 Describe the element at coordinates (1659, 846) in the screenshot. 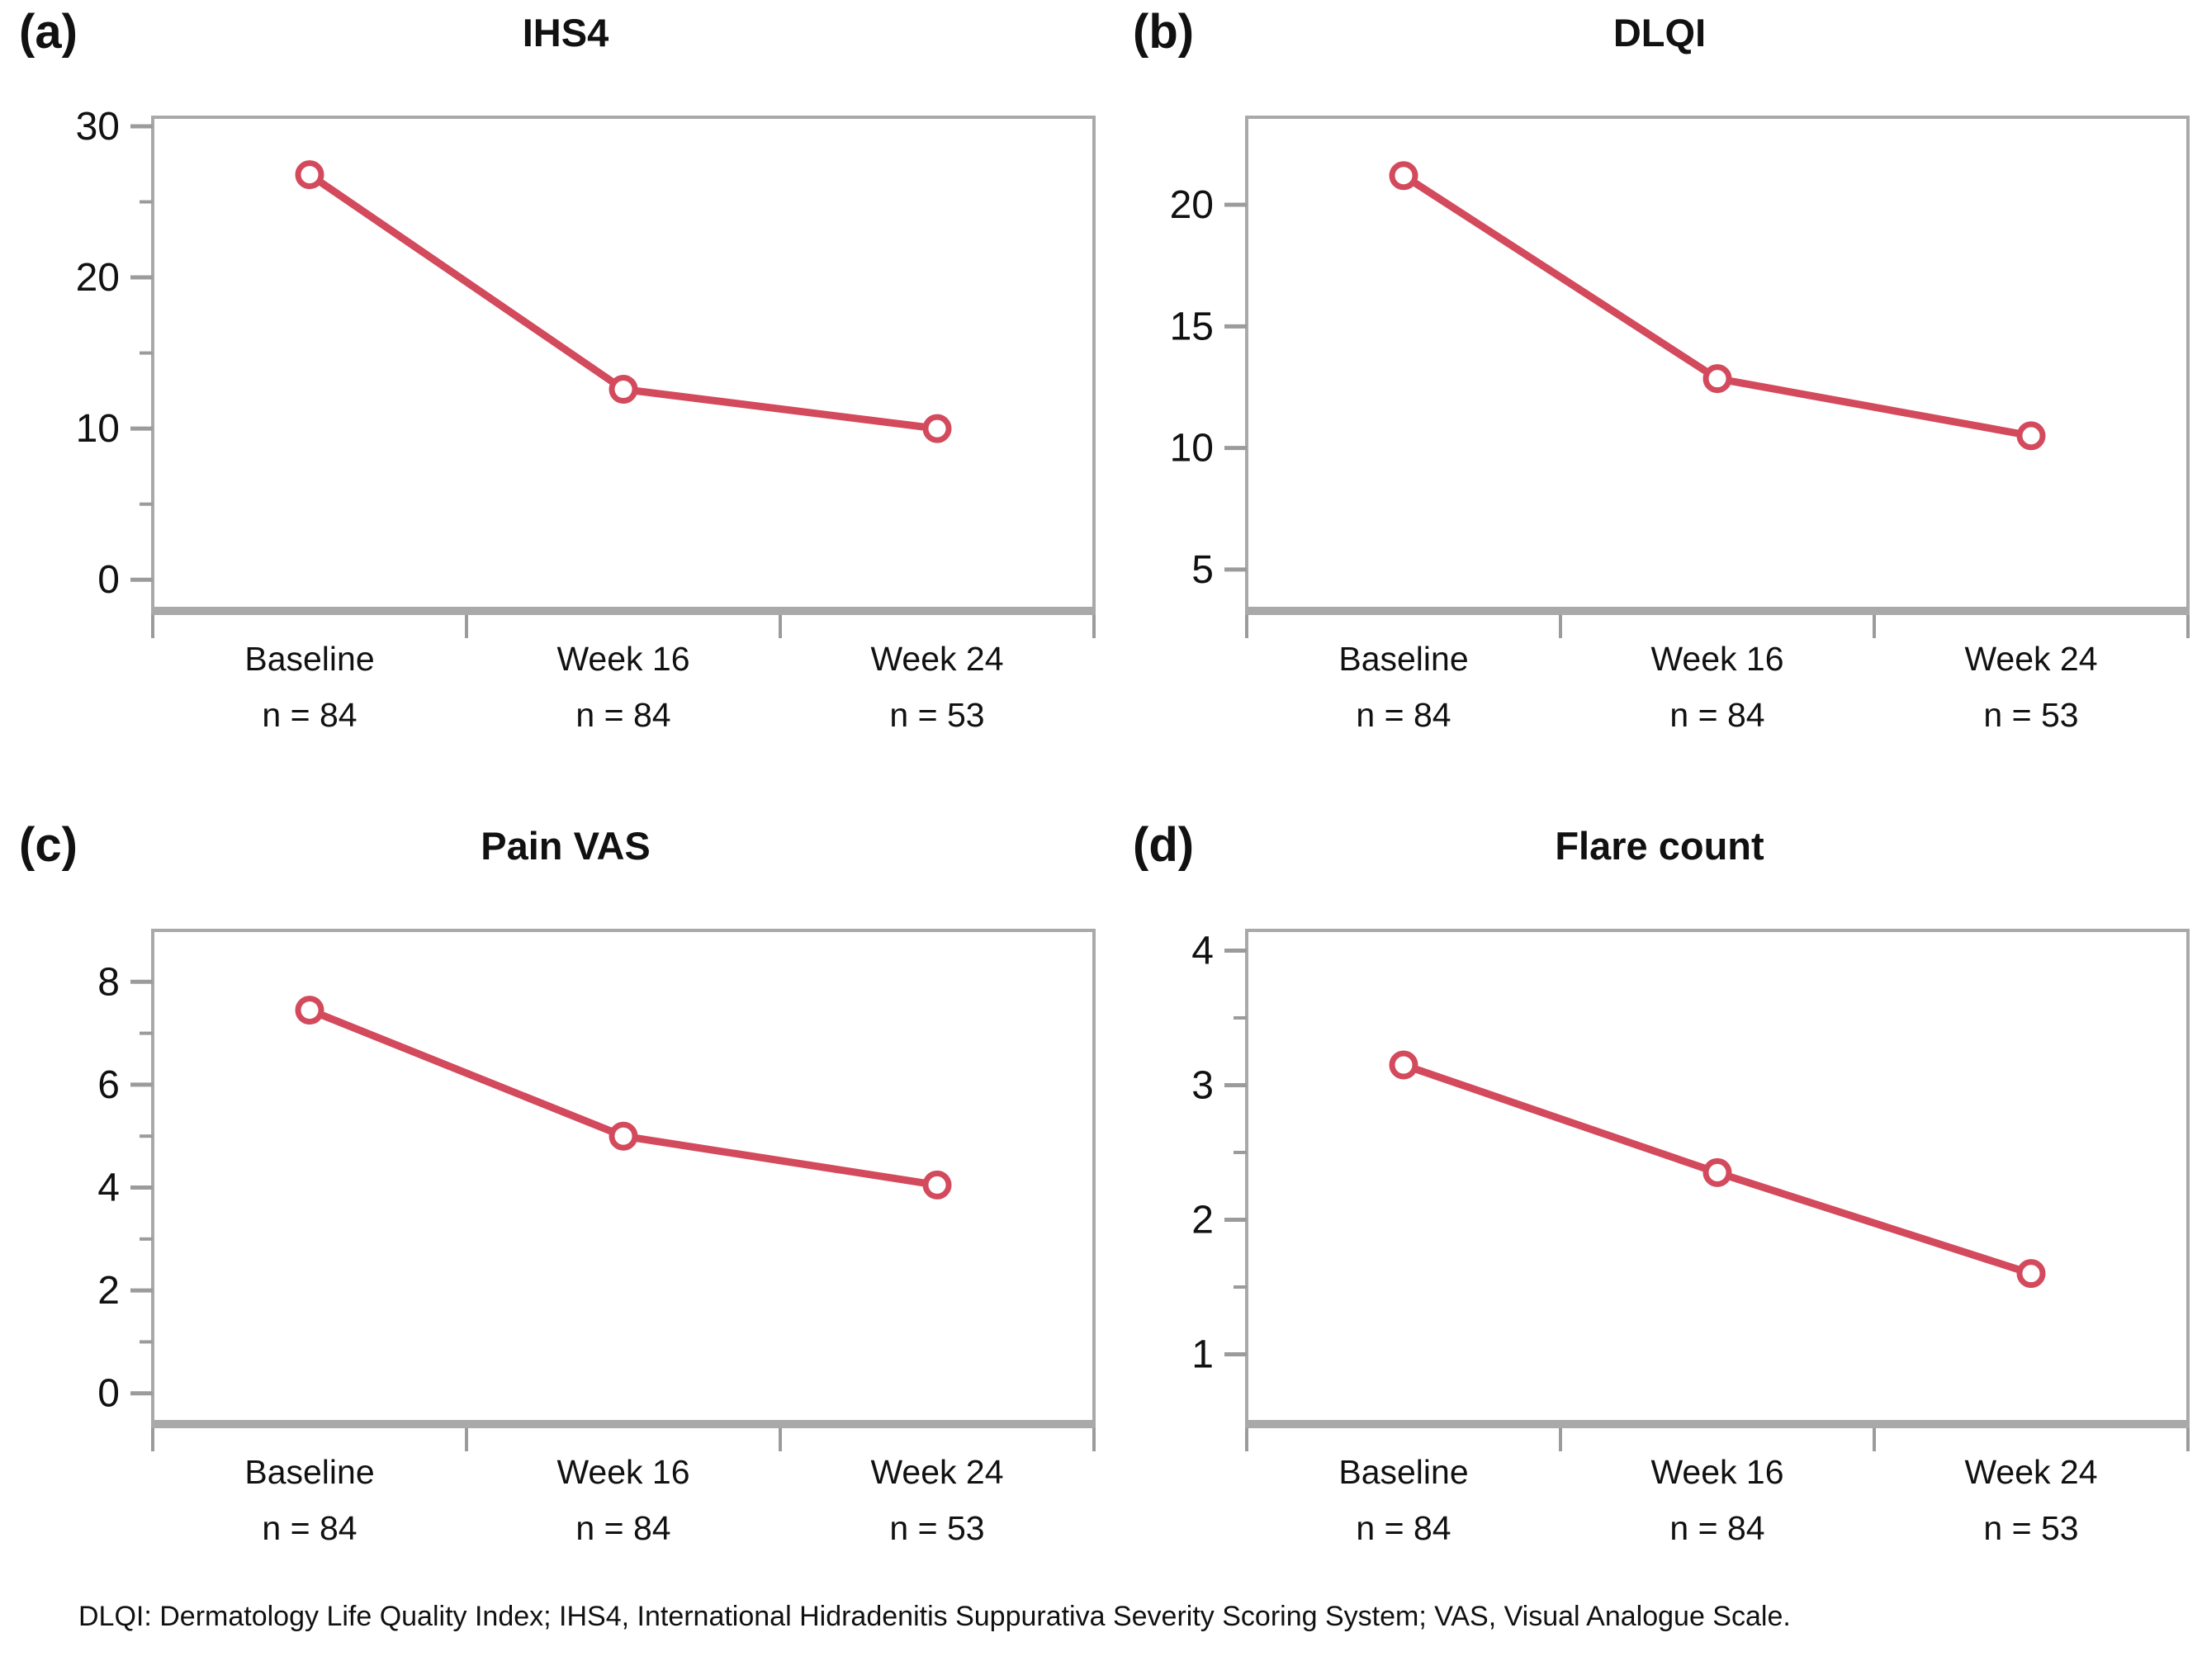

I see `chart-title-flare-count: Flare count` at that location.